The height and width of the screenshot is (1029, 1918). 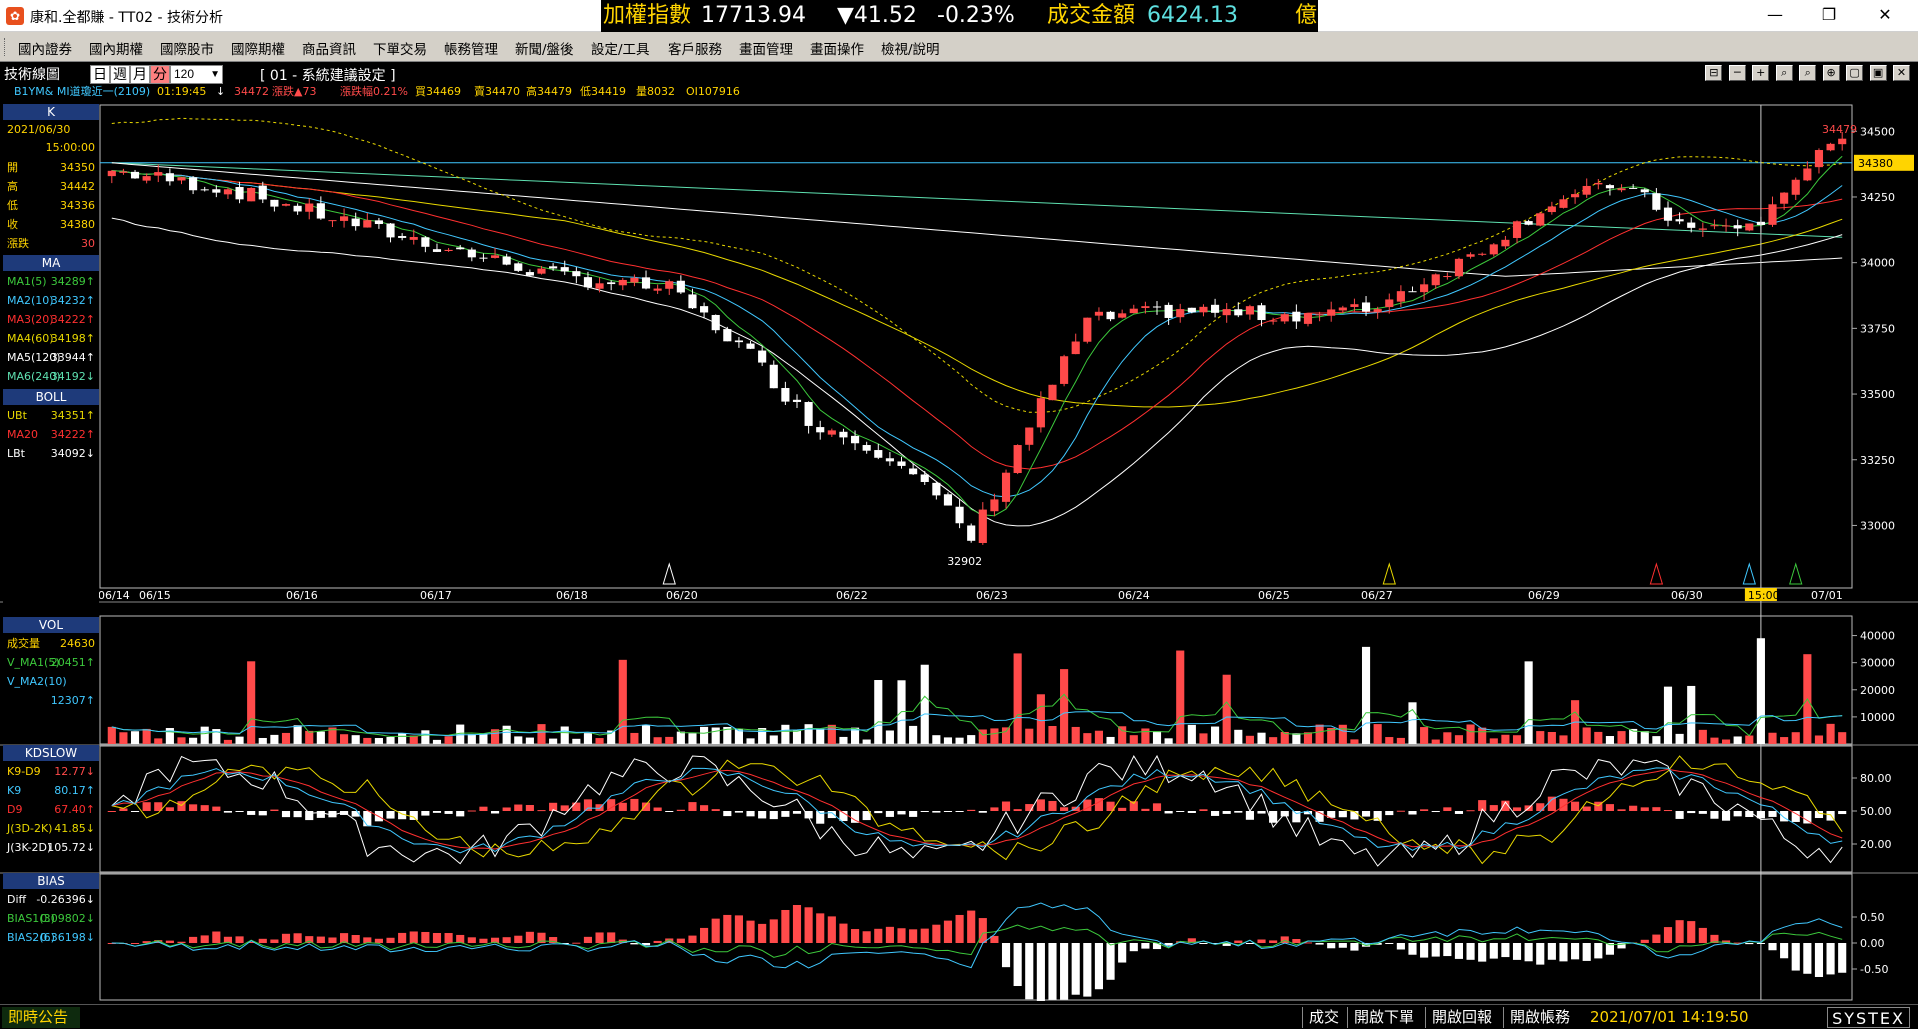 I want to click on vol-value: 24630, so click(x=77, y=643).